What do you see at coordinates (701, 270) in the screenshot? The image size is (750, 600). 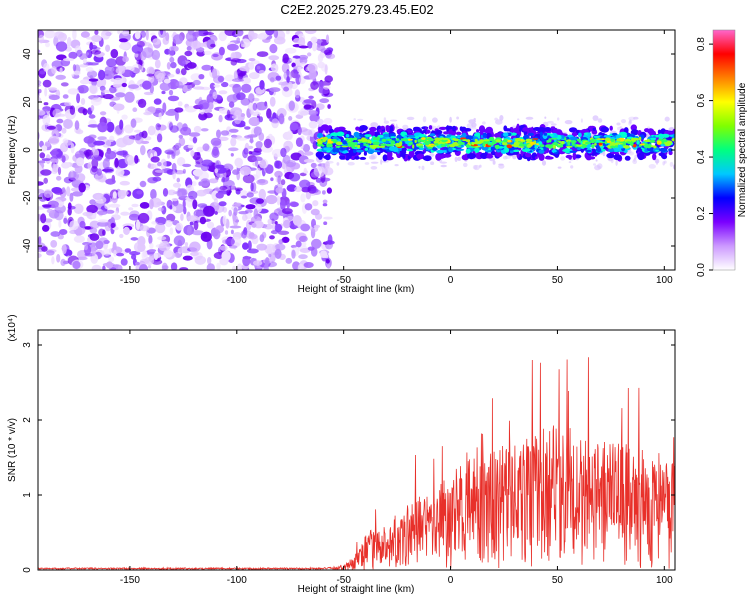 I see `colorbar-tick-label: 0.0` at bounding box center [701, 270].